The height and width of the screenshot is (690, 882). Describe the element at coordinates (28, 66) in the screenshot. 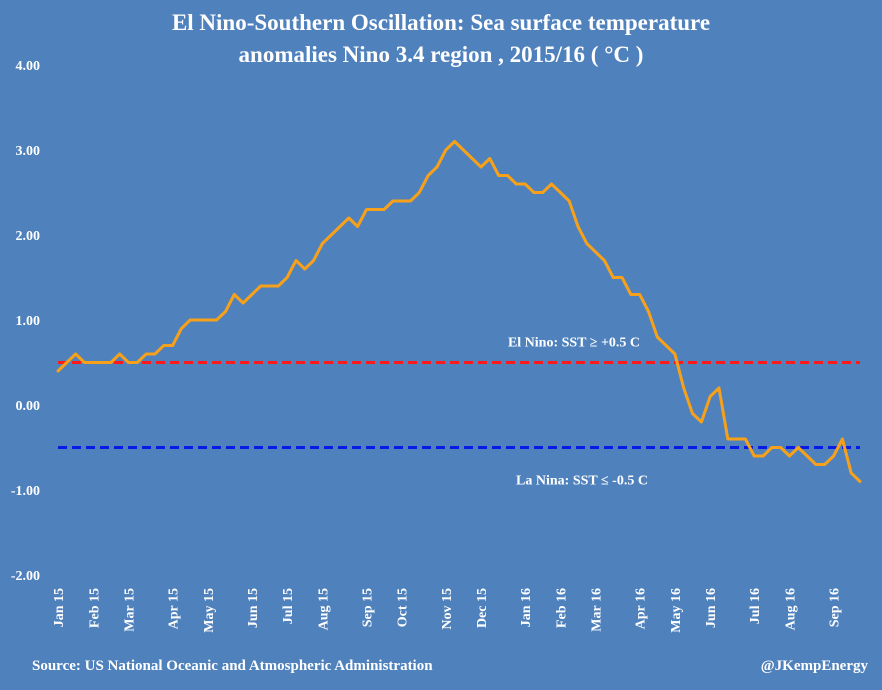

I see `y-tick-label: 4.00` at that location.